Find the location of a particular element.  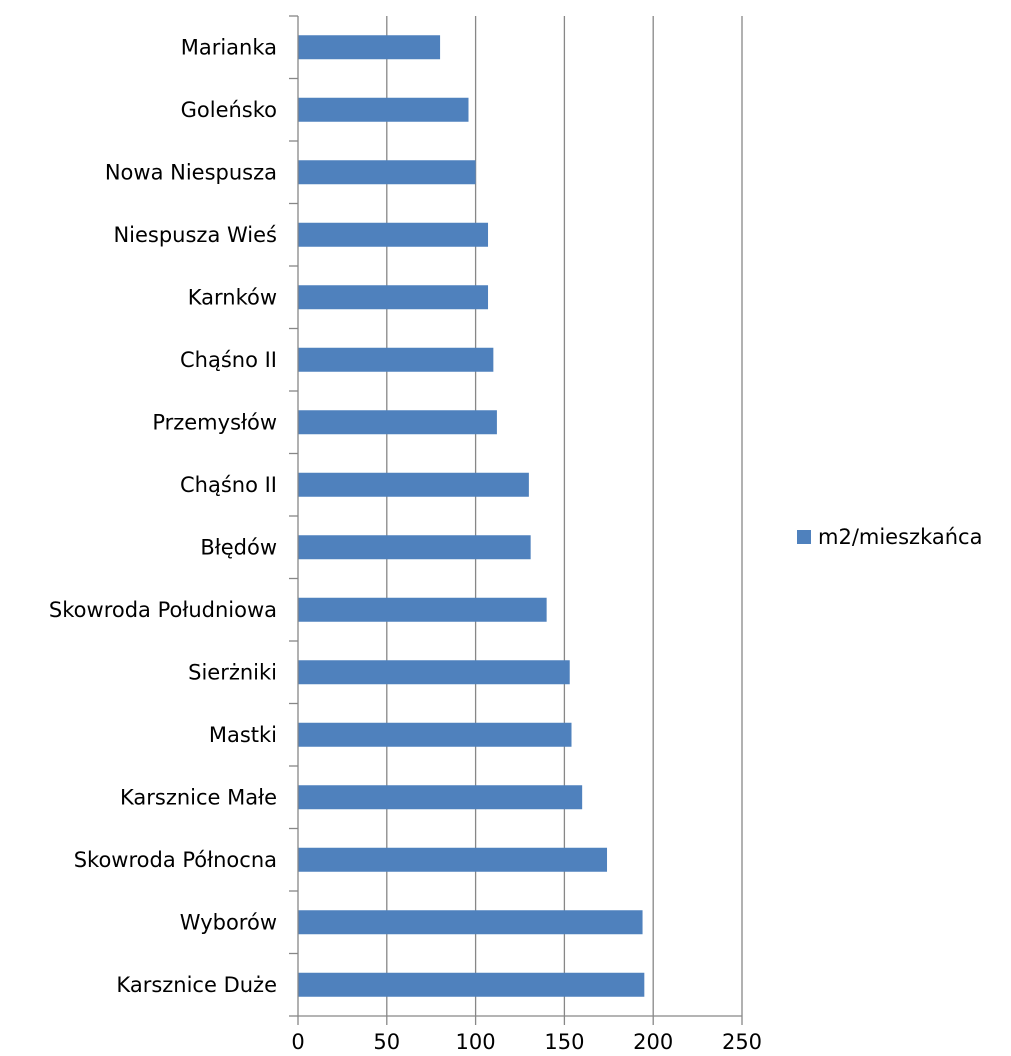

x-tick-label: 100 is located at coordinates (476, 1042).